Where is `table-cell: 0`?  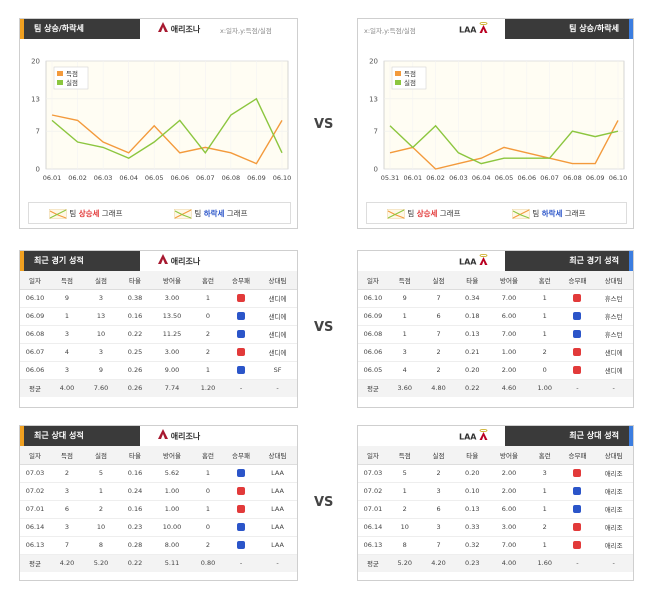
table-cell: 0 is located at coordinates (544, 370).